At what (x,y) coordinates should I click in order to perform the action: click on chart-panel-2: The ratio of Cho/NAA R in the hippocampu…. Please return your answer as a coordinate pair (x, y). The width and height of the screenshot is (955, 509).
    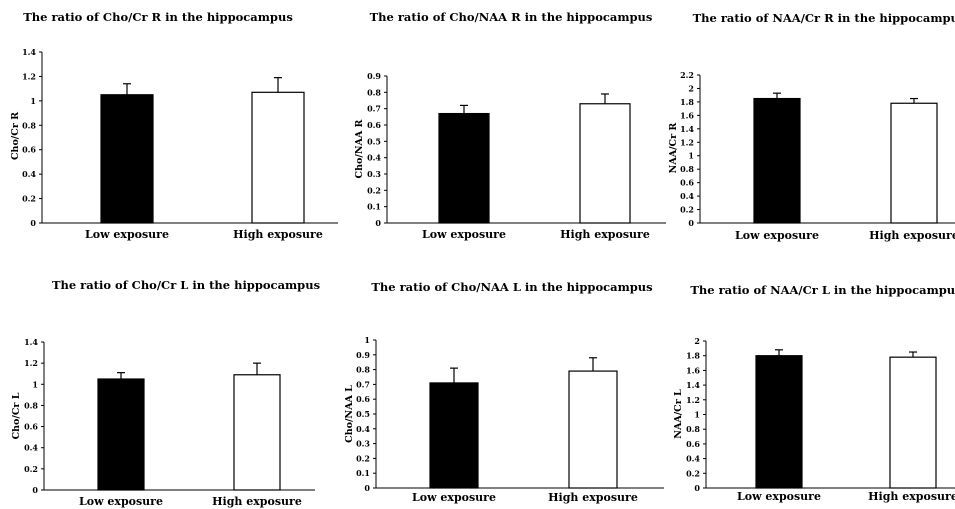
    Looking at the image, I should click on (510, 125).